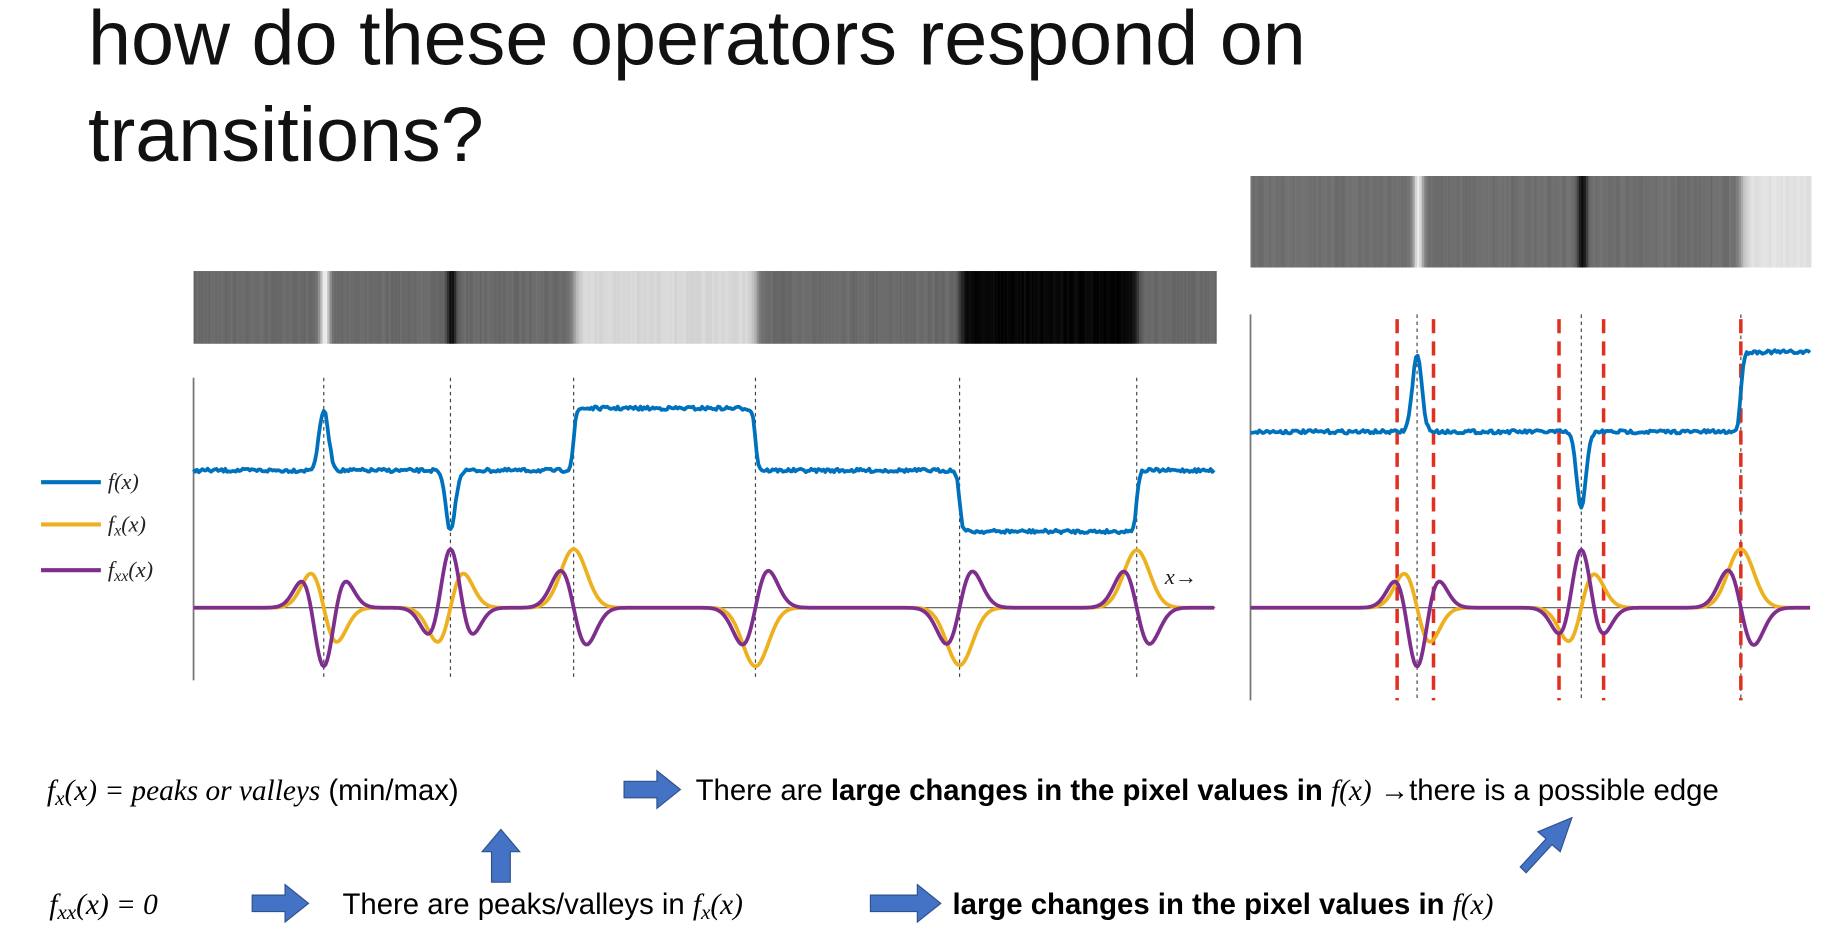 Image resolution: width=1830 pixels, height=928 pixels. What do you see at coordinates (1351, 791) in the screenshot?
I see `text-part: f(x)` at bounding box center [1351, 791].